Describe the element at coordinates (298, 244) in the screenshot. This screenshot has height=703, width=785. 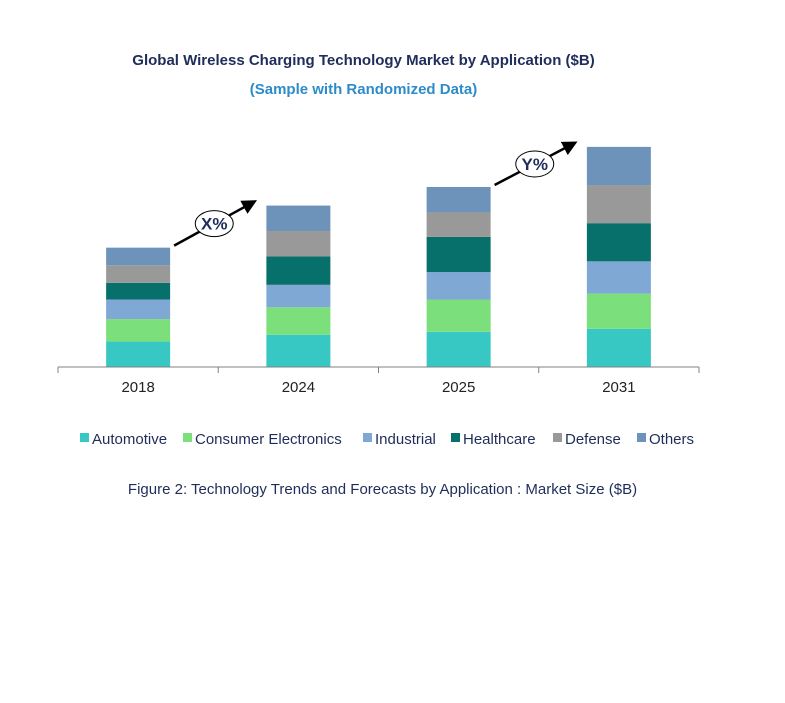
I see `bar-segment-defense-2024` at that location.